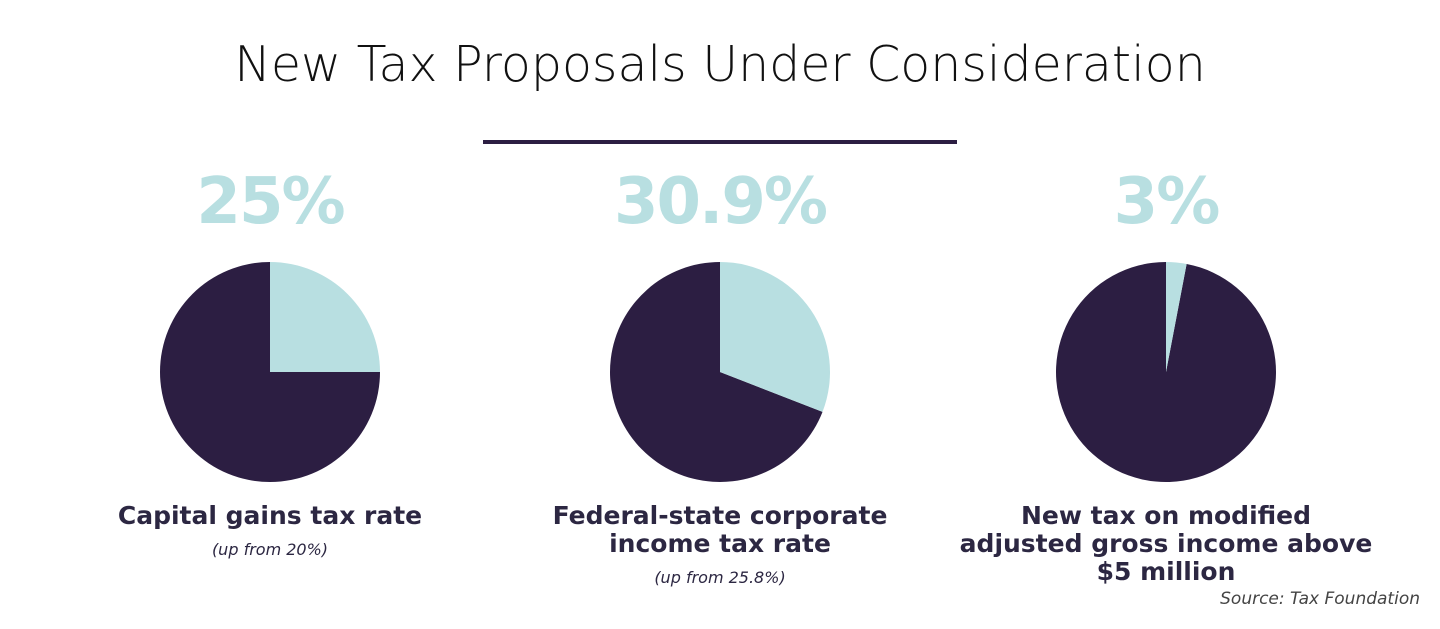 This screenshot has width=1440, height=629. What do you see at coordinates (720, 529) in the screenshot?
I see `pie-caption: Federal-state corporate income tax rate` at bounding box center [720, 529].